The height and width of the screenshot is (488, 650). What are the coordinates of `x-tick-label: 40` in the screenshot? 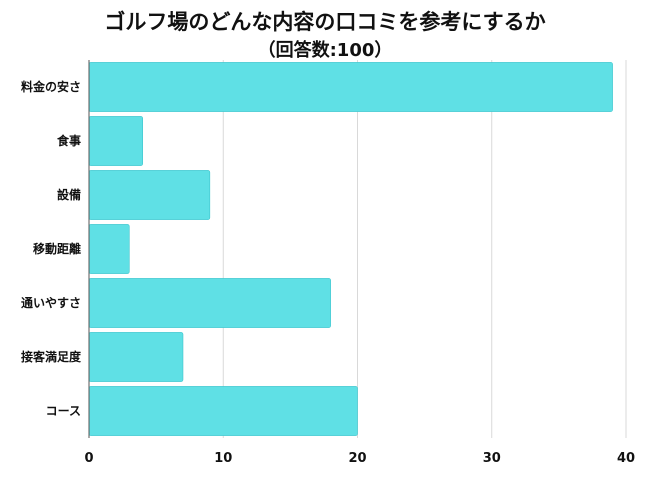 It's located at (626, 458).